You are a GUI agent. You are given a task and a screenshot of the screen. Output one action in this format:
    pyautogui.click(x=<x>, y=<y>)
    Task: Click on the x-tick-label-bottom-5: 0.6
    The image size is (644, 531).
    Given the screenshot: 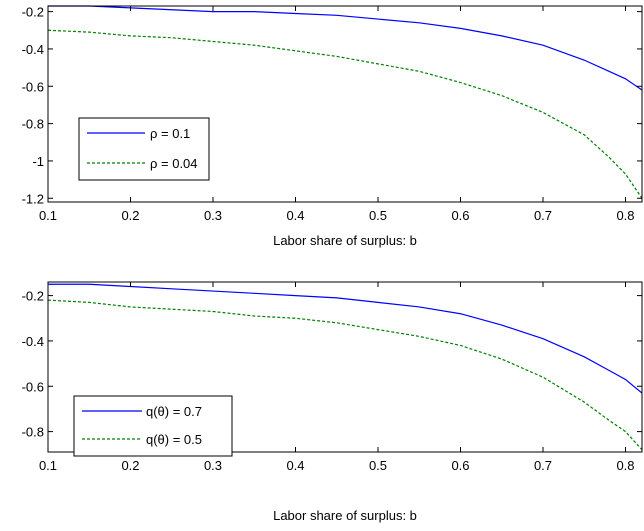 What is the action you would take?
    pyautogui.click(x=460, y=465)
    